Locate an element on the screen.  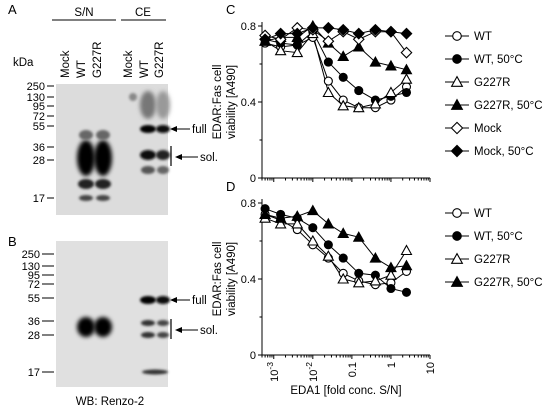
arrow-b-sol-head is located at coordinates (178, 330).